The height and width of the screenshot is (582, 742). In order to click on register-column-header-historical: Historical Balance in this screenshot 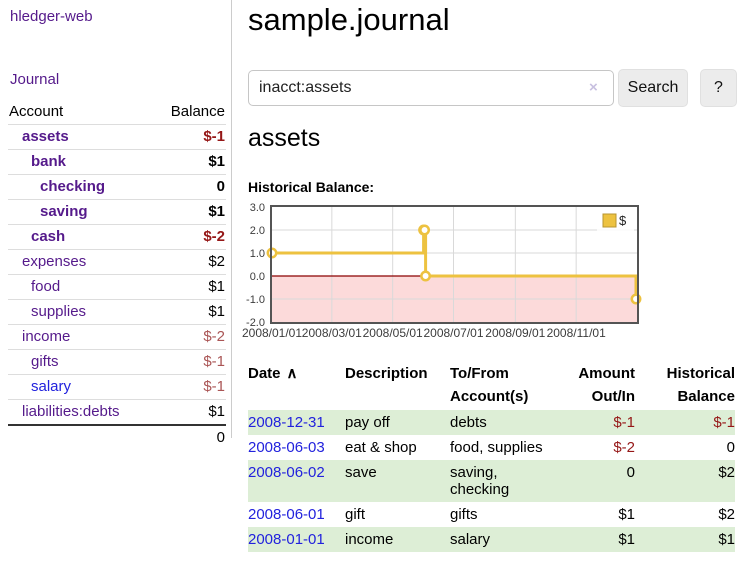, I will do `click(700, 385)`.